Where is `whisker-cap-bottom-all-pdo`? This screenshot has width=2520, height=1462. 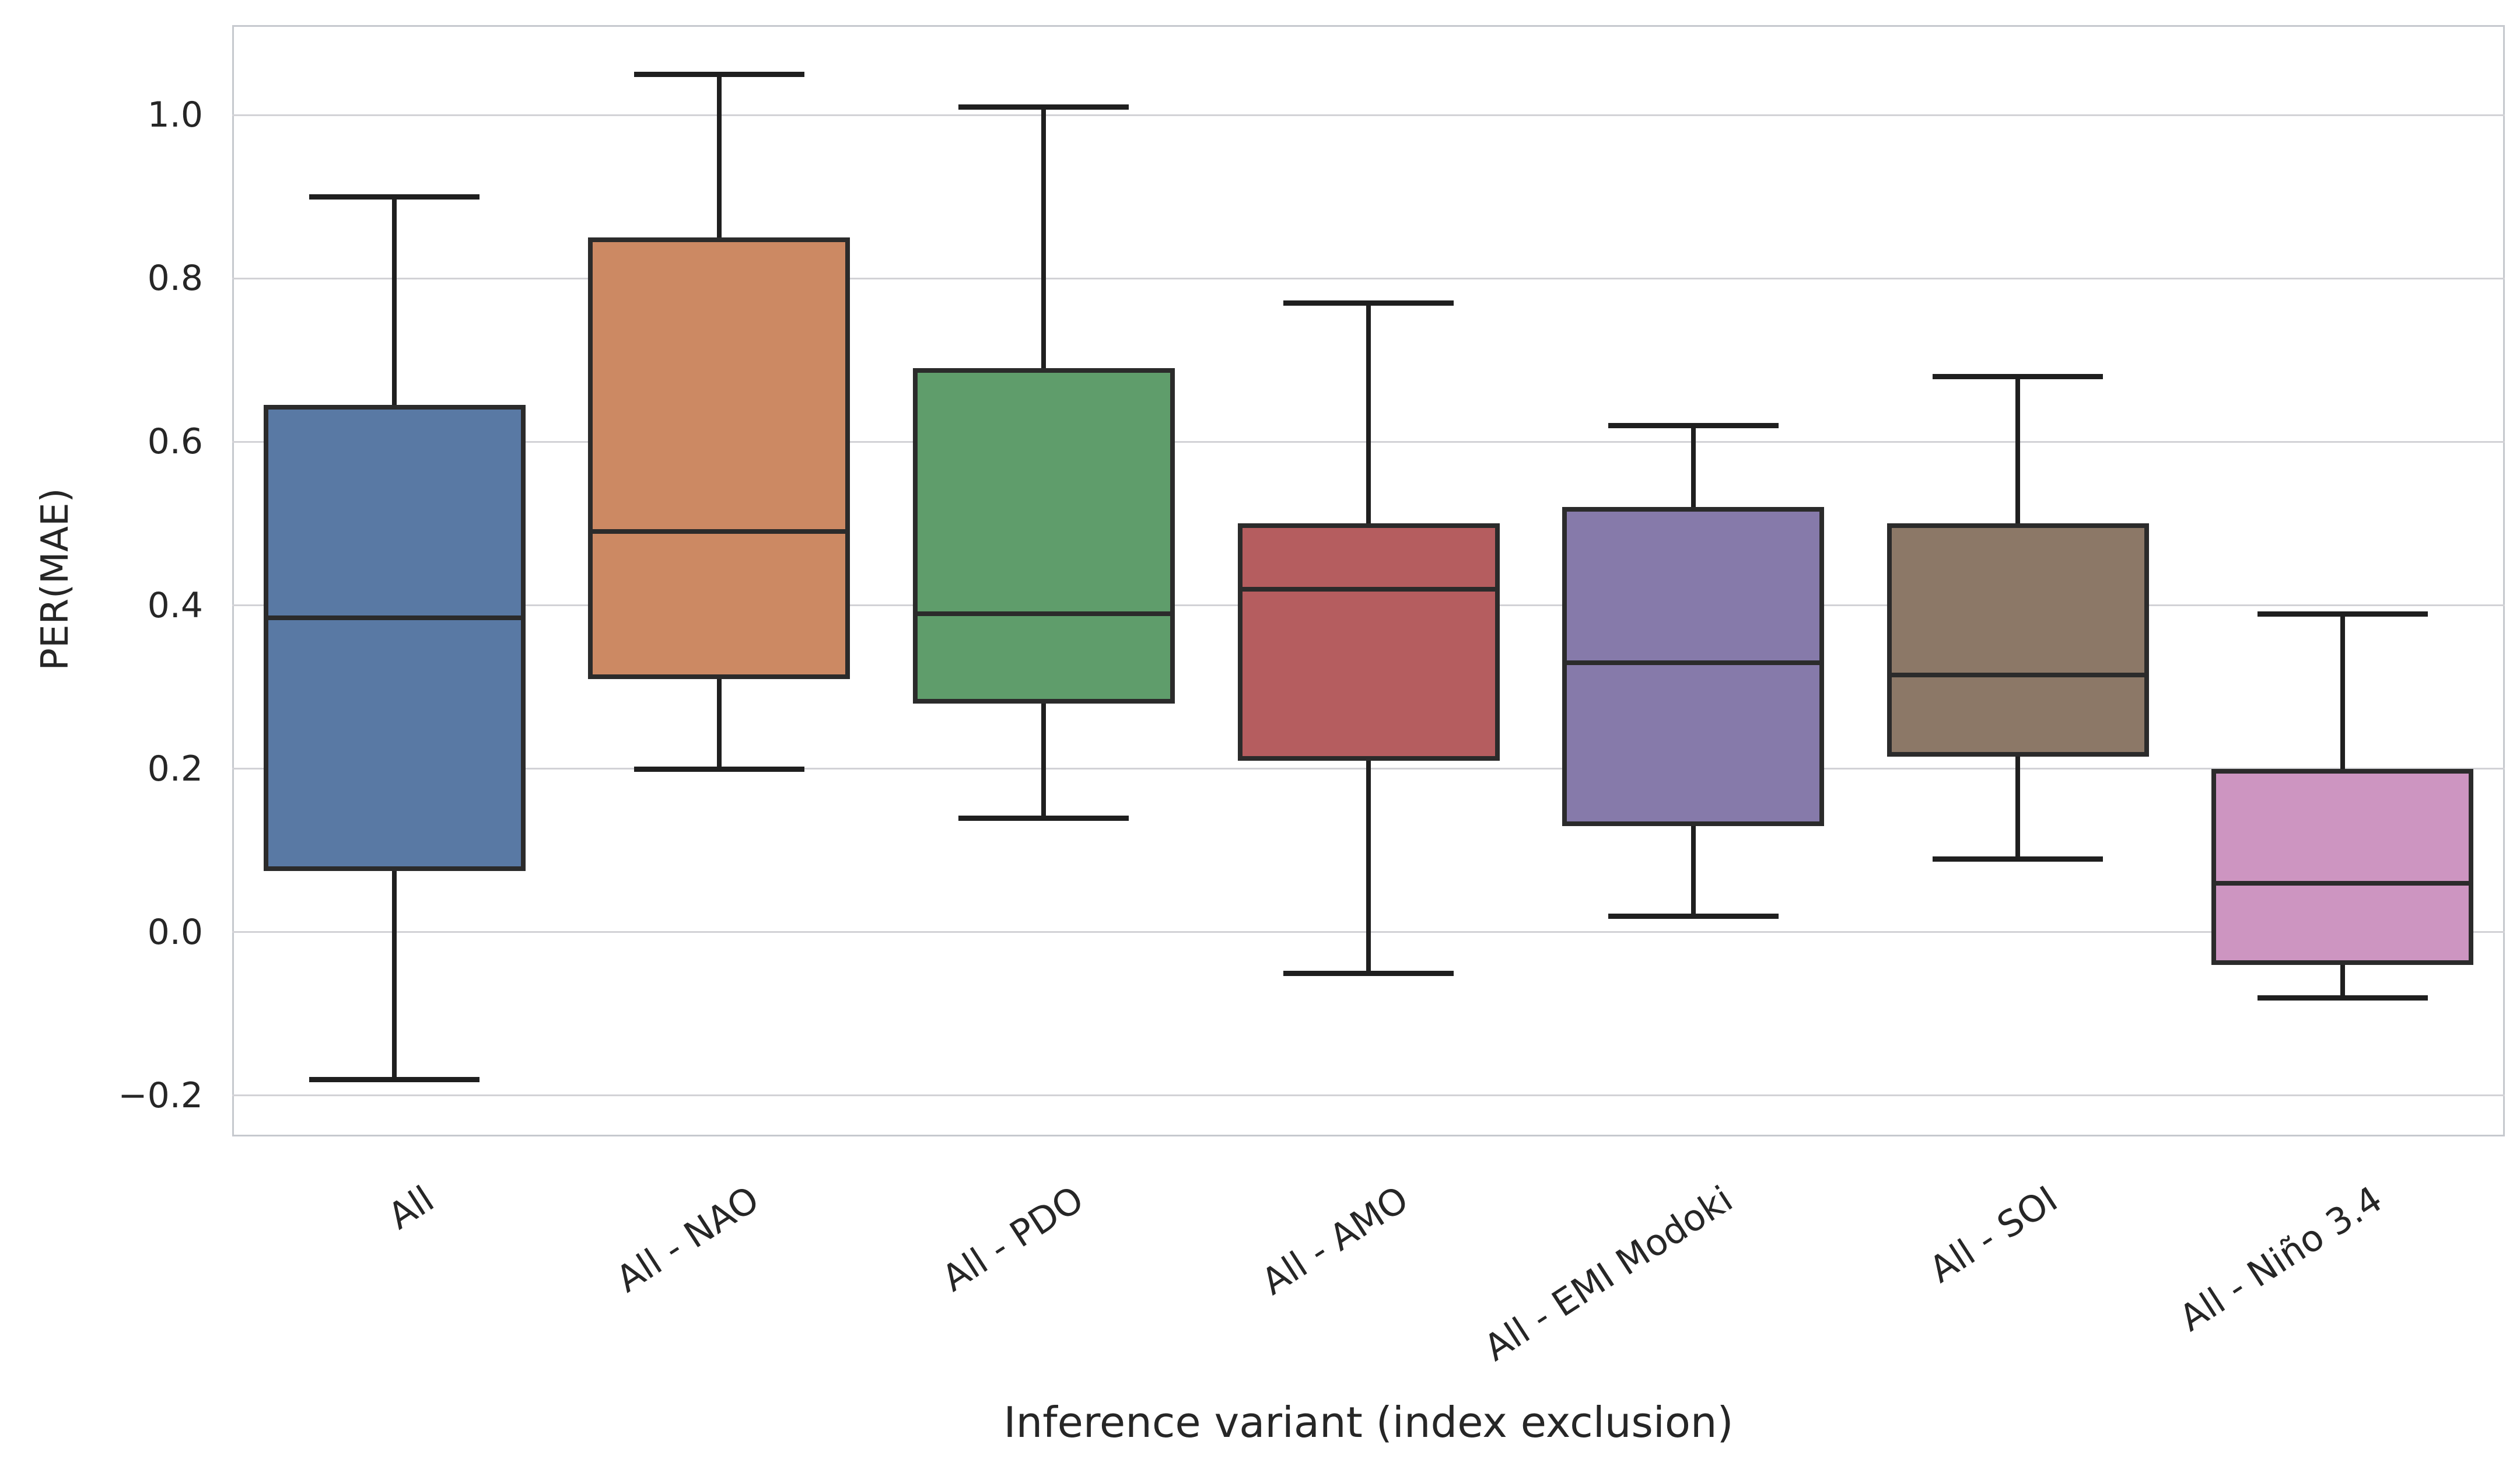
whisker-cap-bottom-all-pdo is located at coordinates (1043, 818).